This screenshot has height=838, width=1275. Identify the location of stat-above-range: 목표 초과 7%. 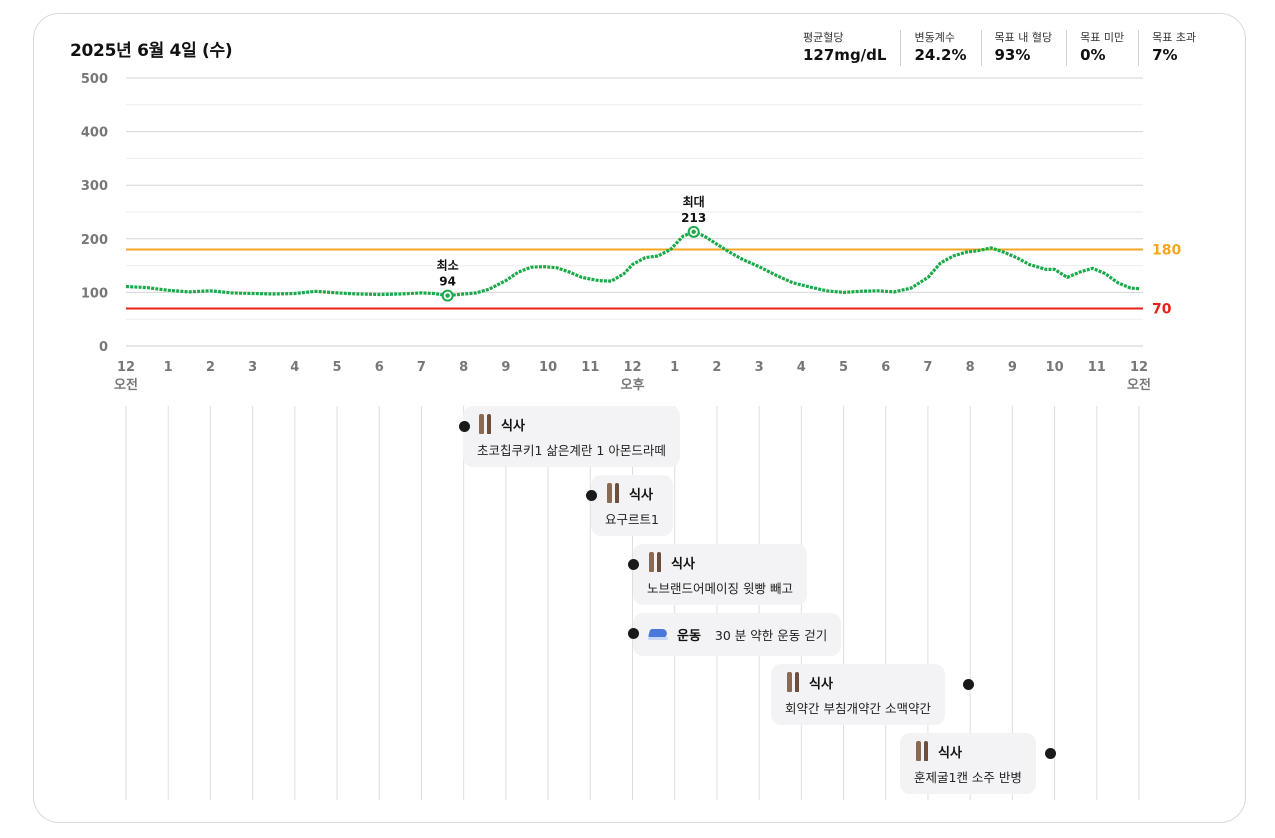
(1174, 48).